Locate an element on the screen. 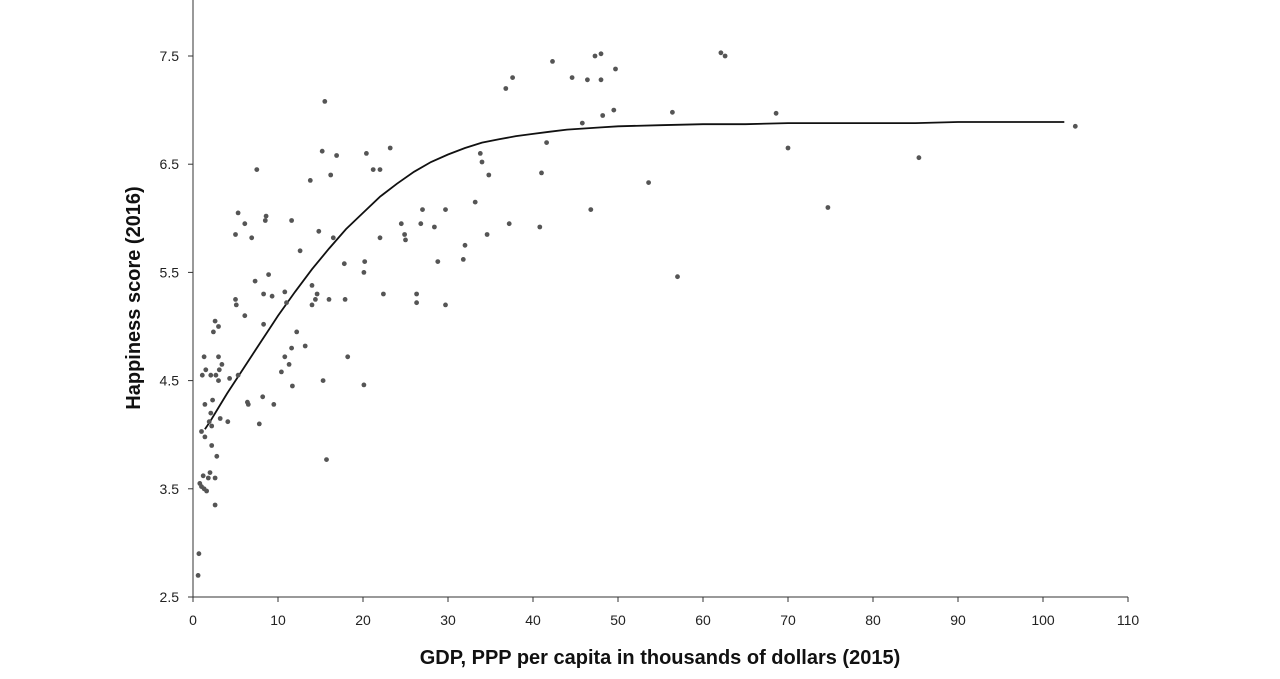  x-tick-label: 40 is located at coordinates (533, 620).